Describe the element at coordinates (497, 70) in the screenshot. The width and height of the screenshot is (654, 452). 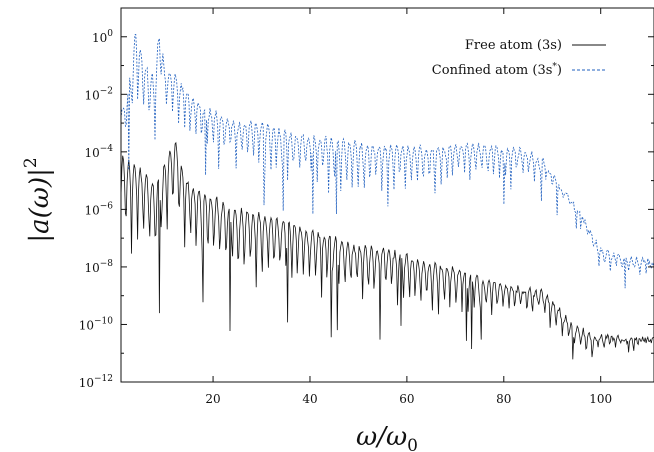
I see `legend-label-confined: Confined atom (3s*)` at that location.